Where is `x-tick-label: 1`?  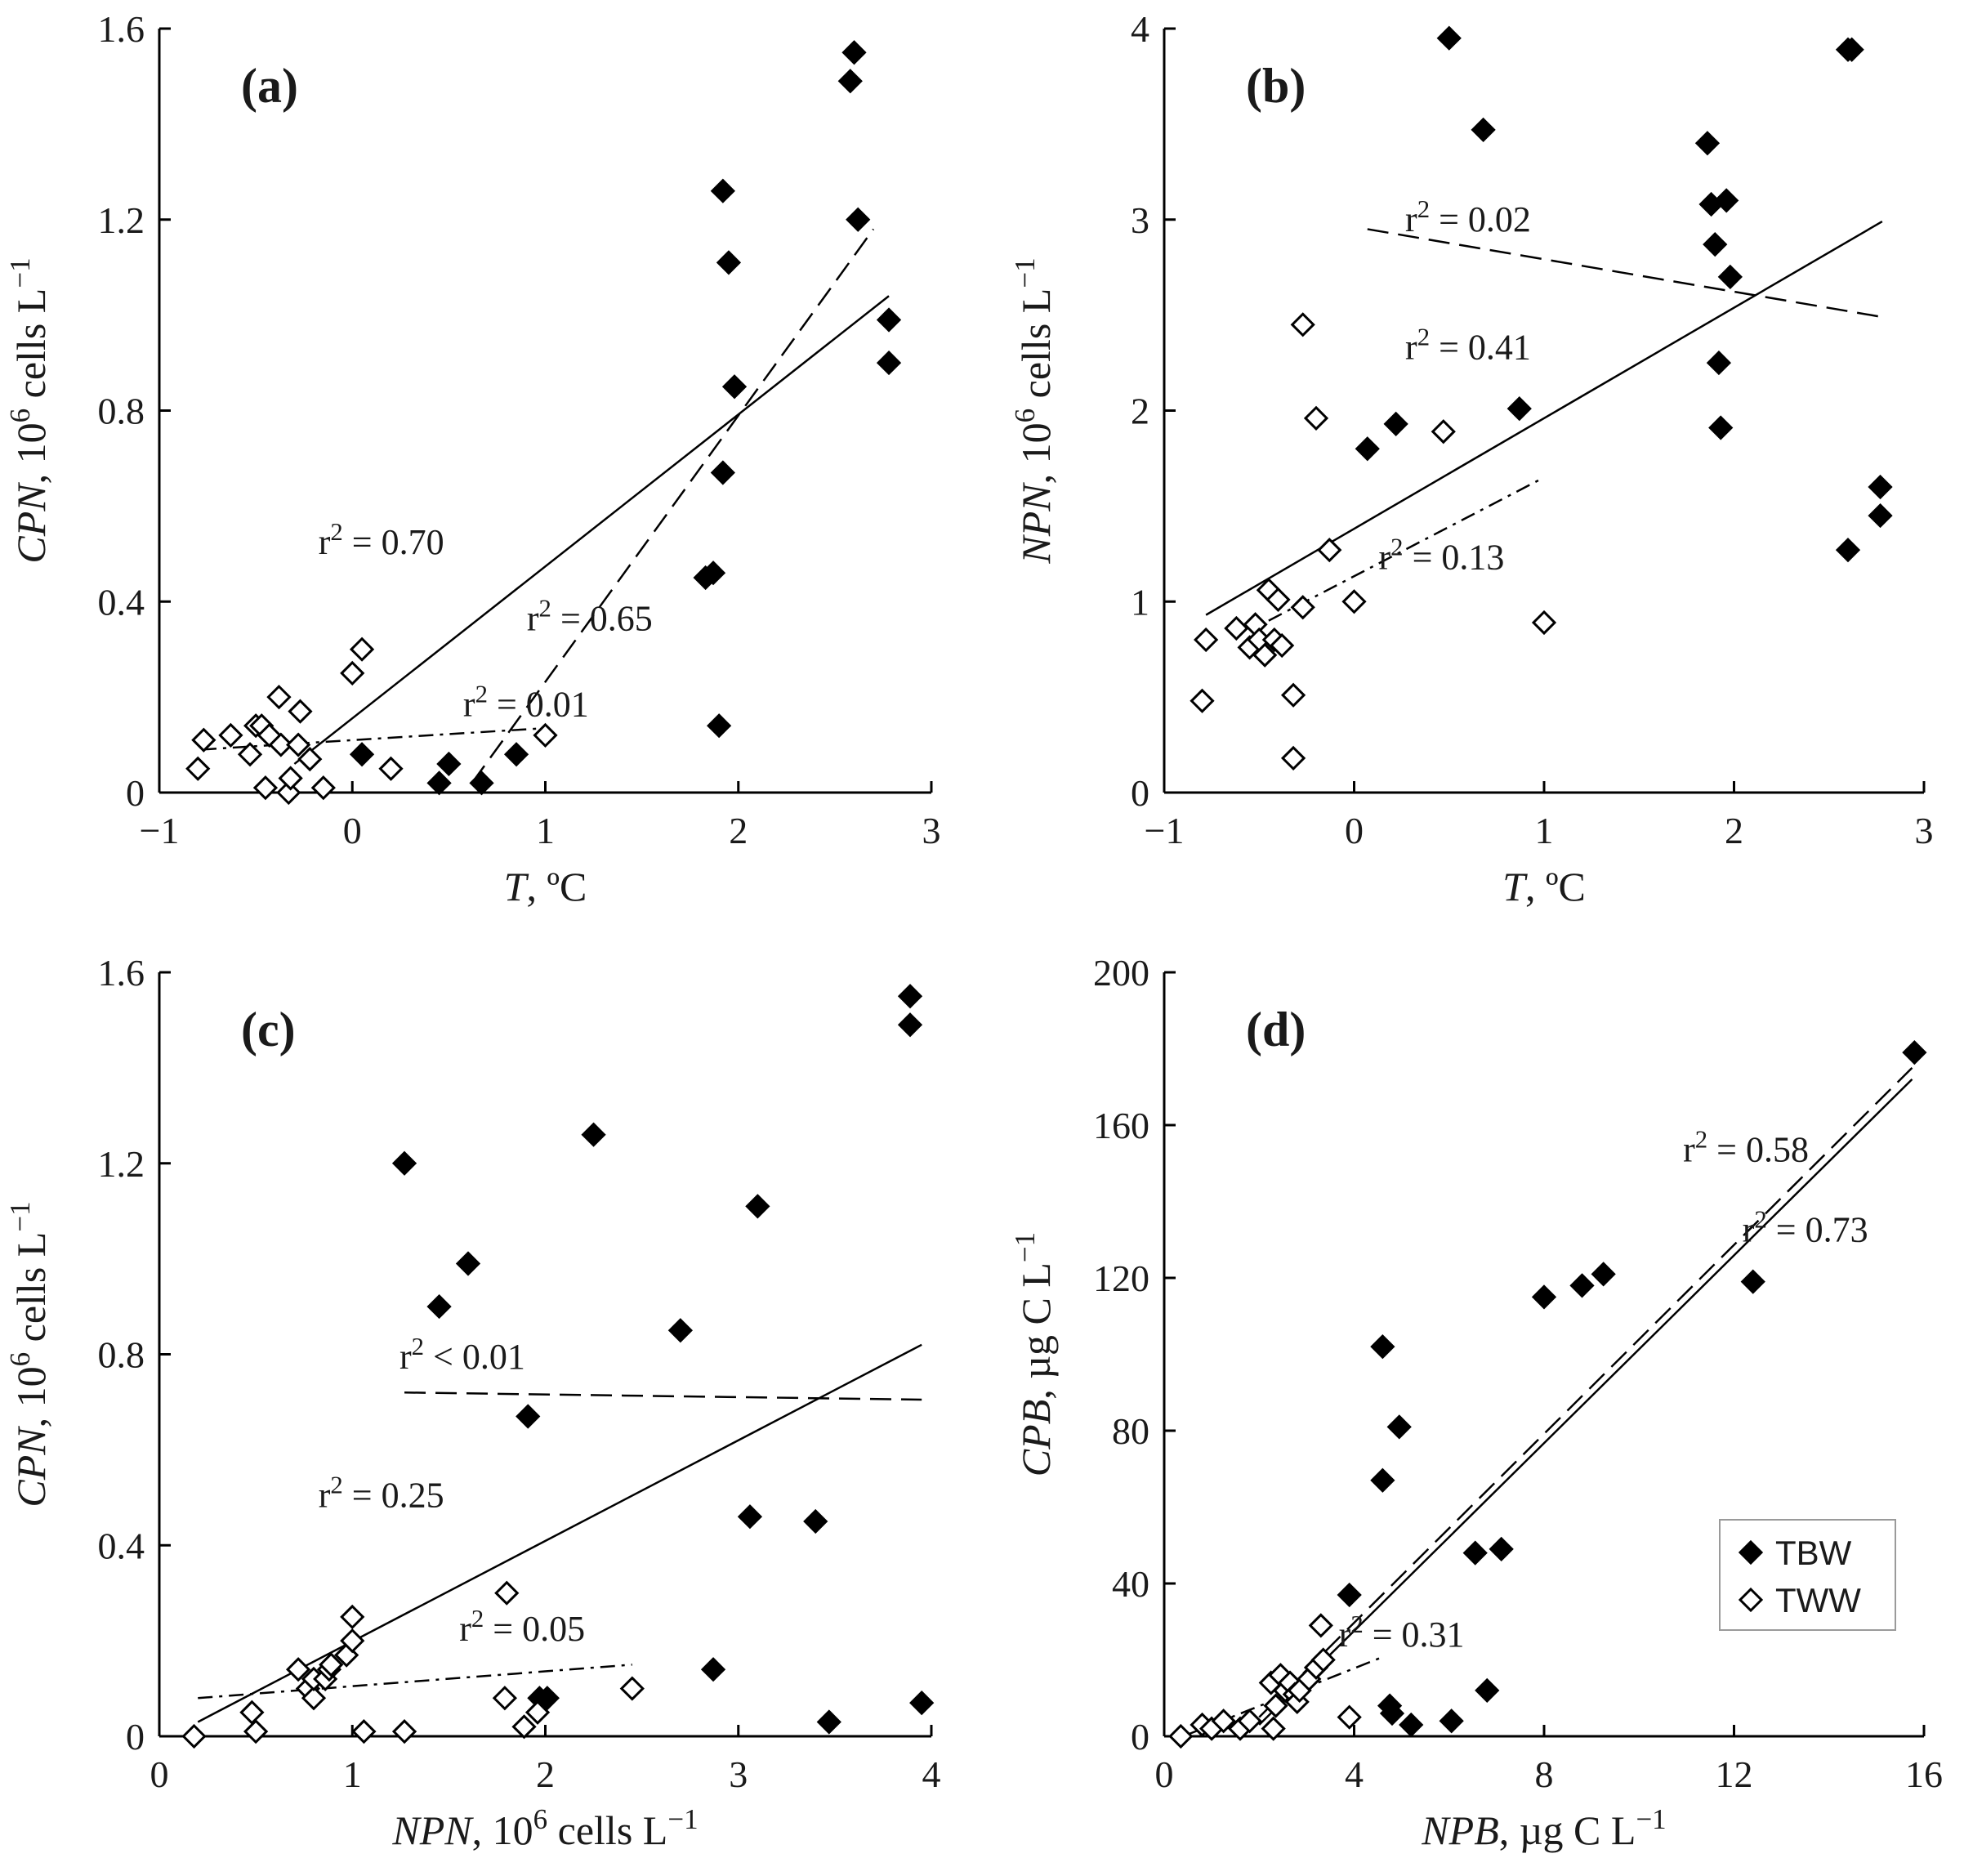
x-tick-label: 1 is located at coordinates (353, 1774).